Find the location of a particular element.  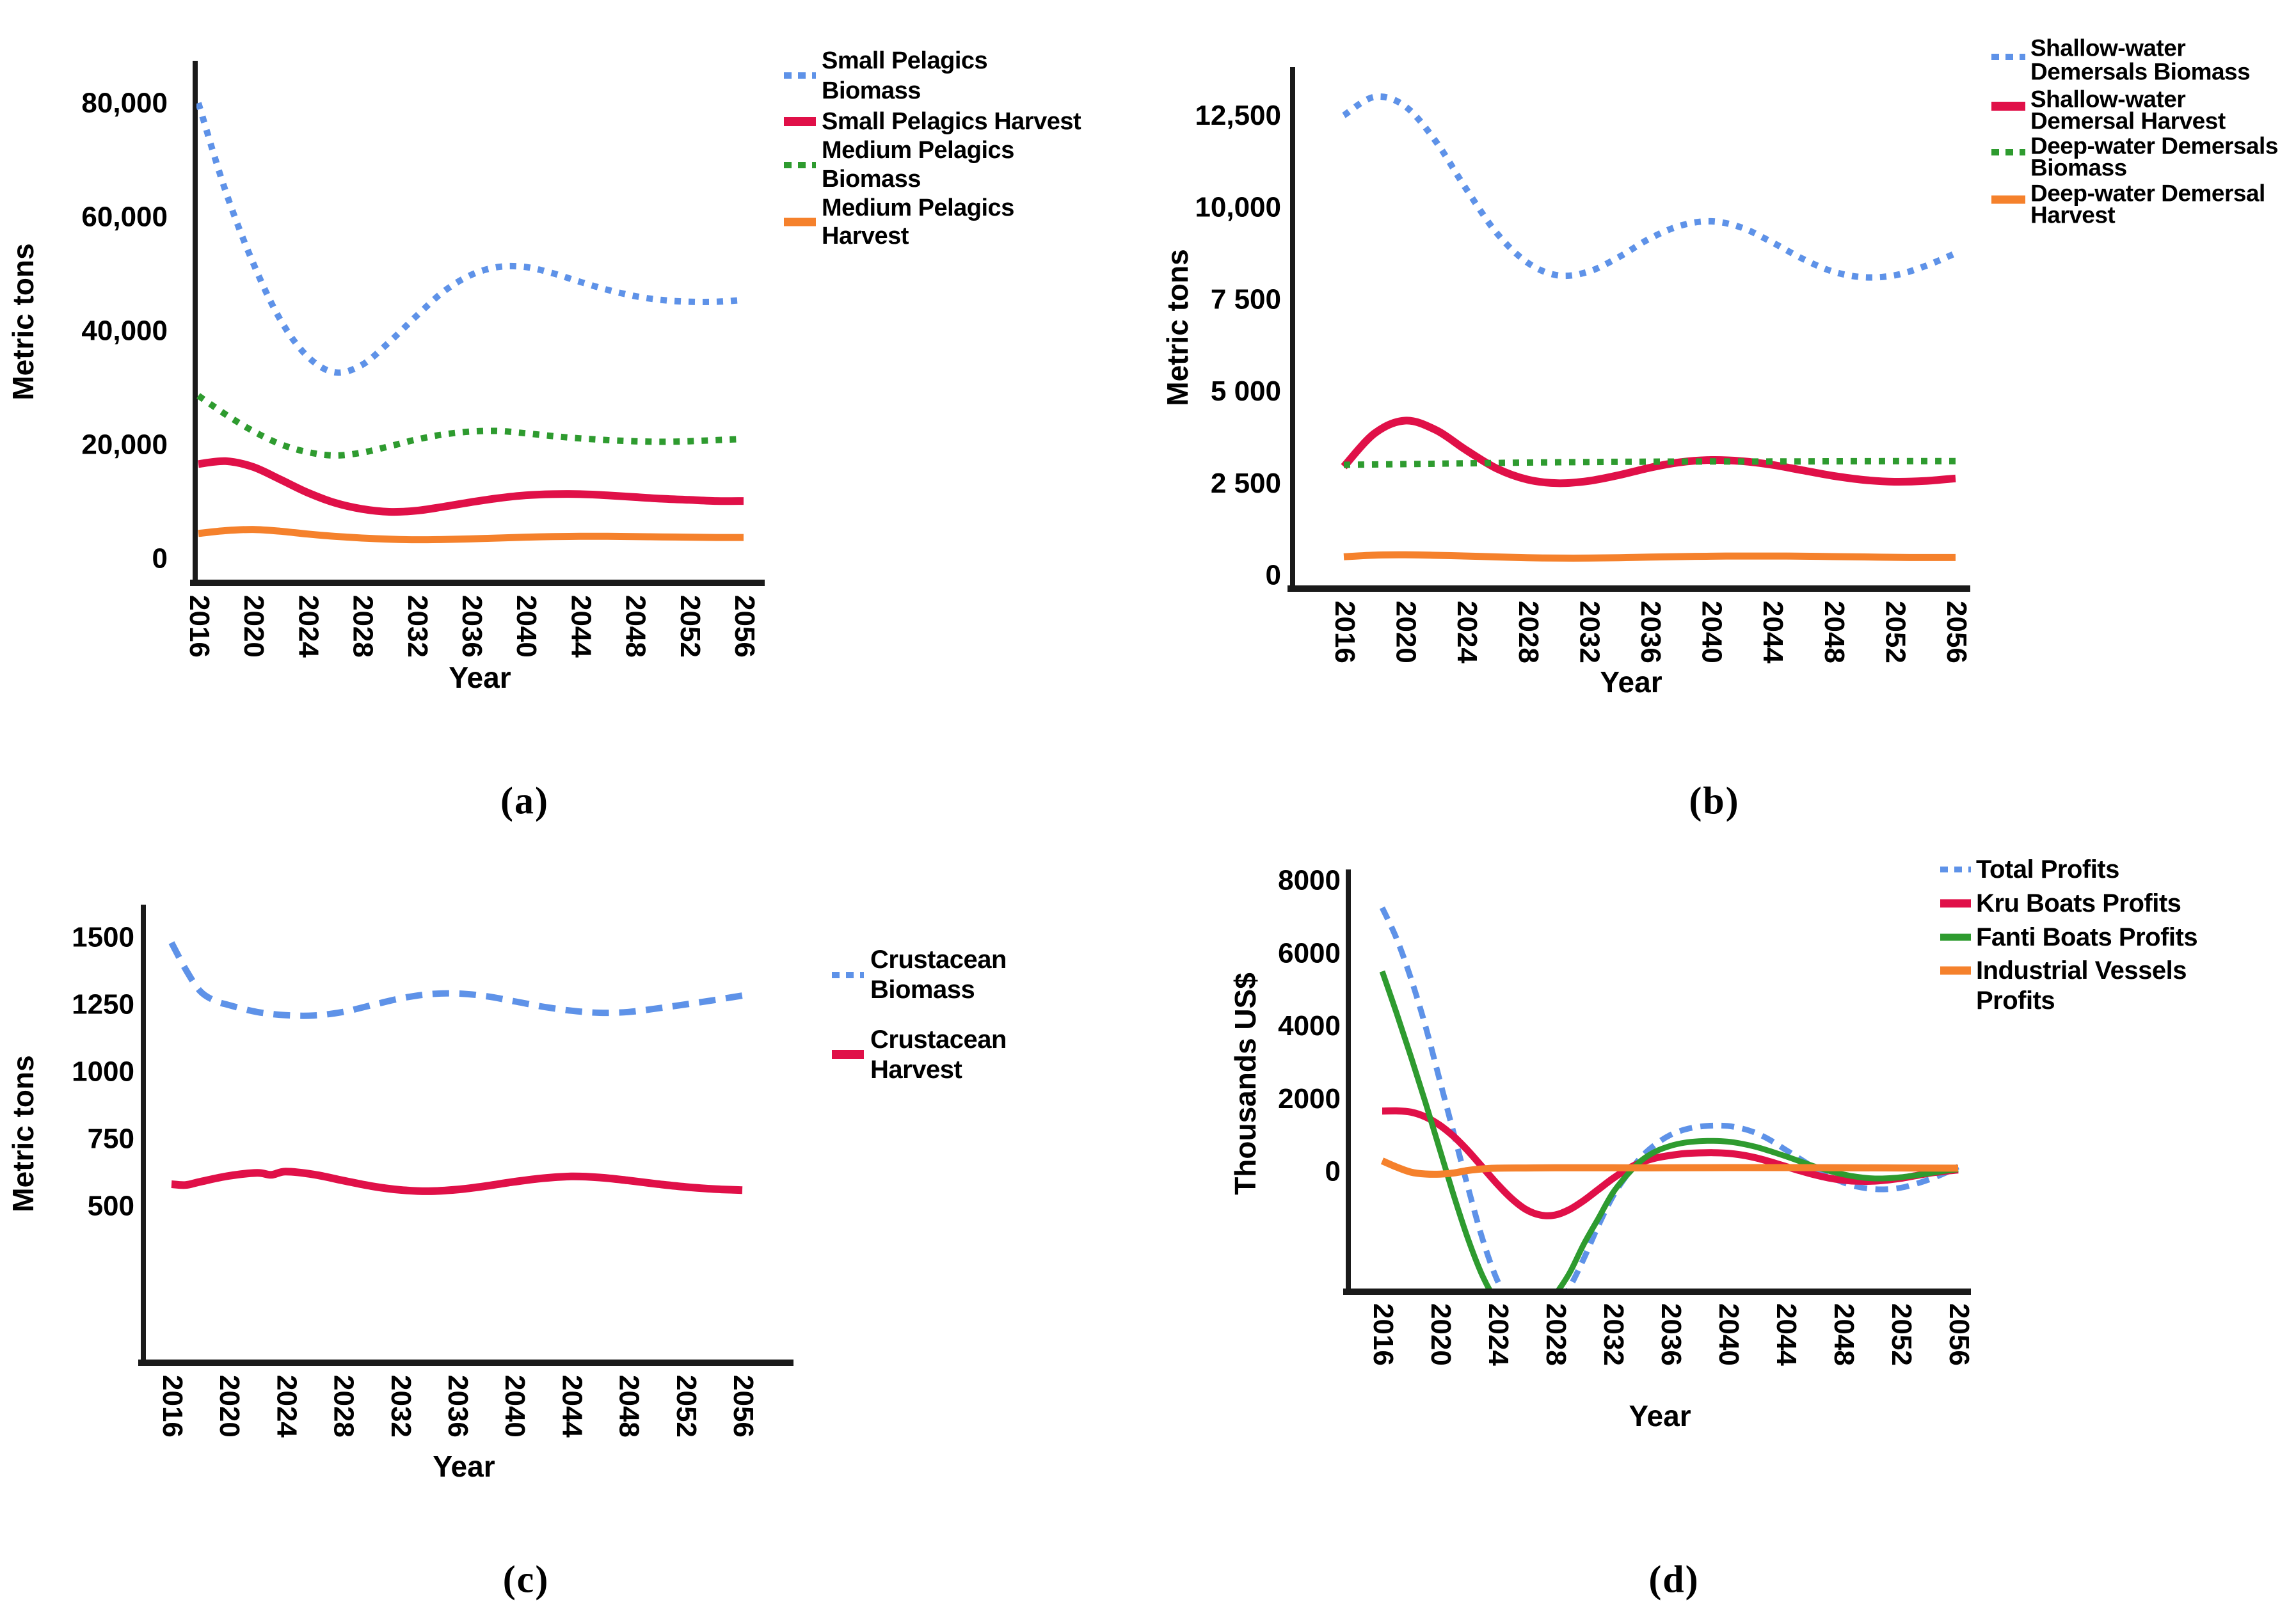

series-kru-boats-profits is located at coordinates (1670, 1163).